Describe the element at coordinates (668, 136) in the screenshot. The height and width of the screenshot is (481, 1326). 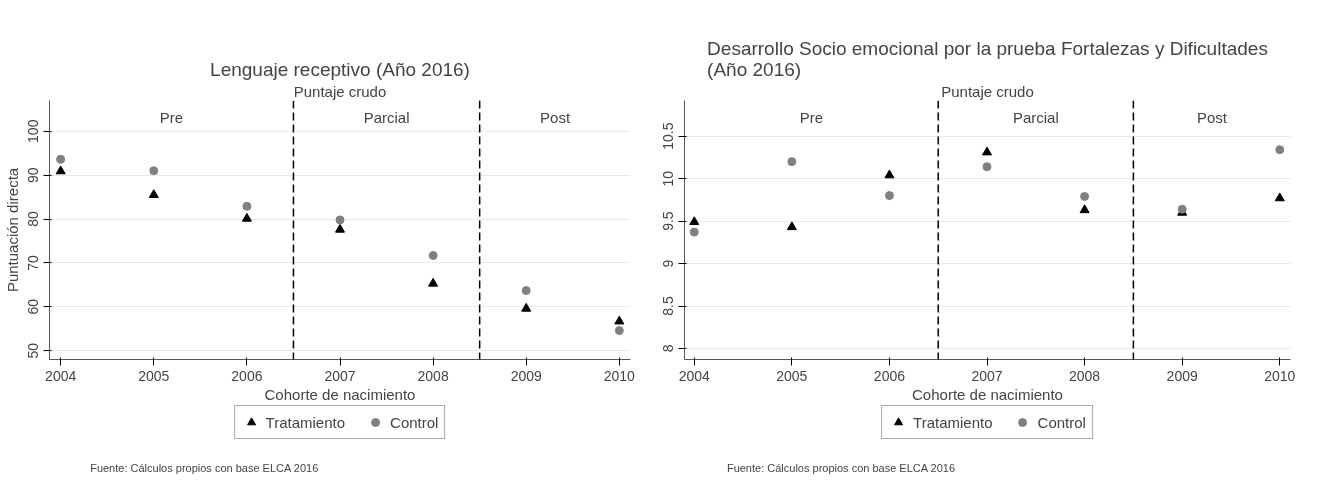
I see `y-tick-label: 10.5` at that location.